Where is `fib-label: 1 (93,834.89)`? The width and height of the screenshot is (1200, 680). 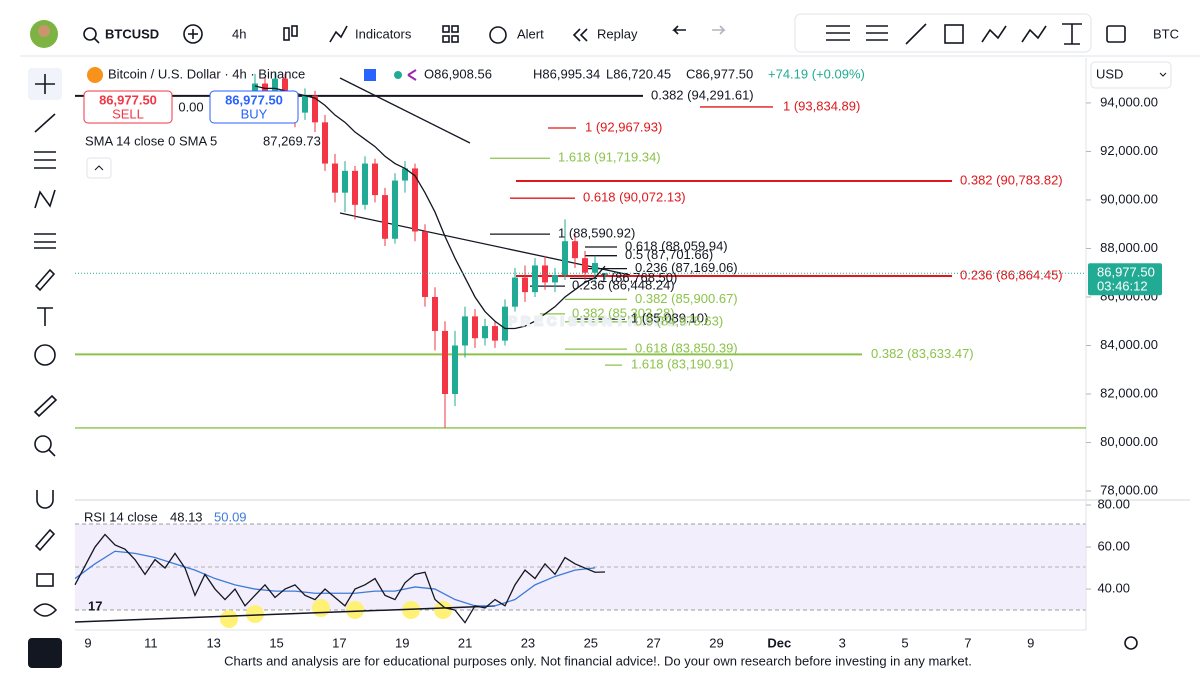
fib-label: 1 (93,834.89) is located at coordinates (821, 105).